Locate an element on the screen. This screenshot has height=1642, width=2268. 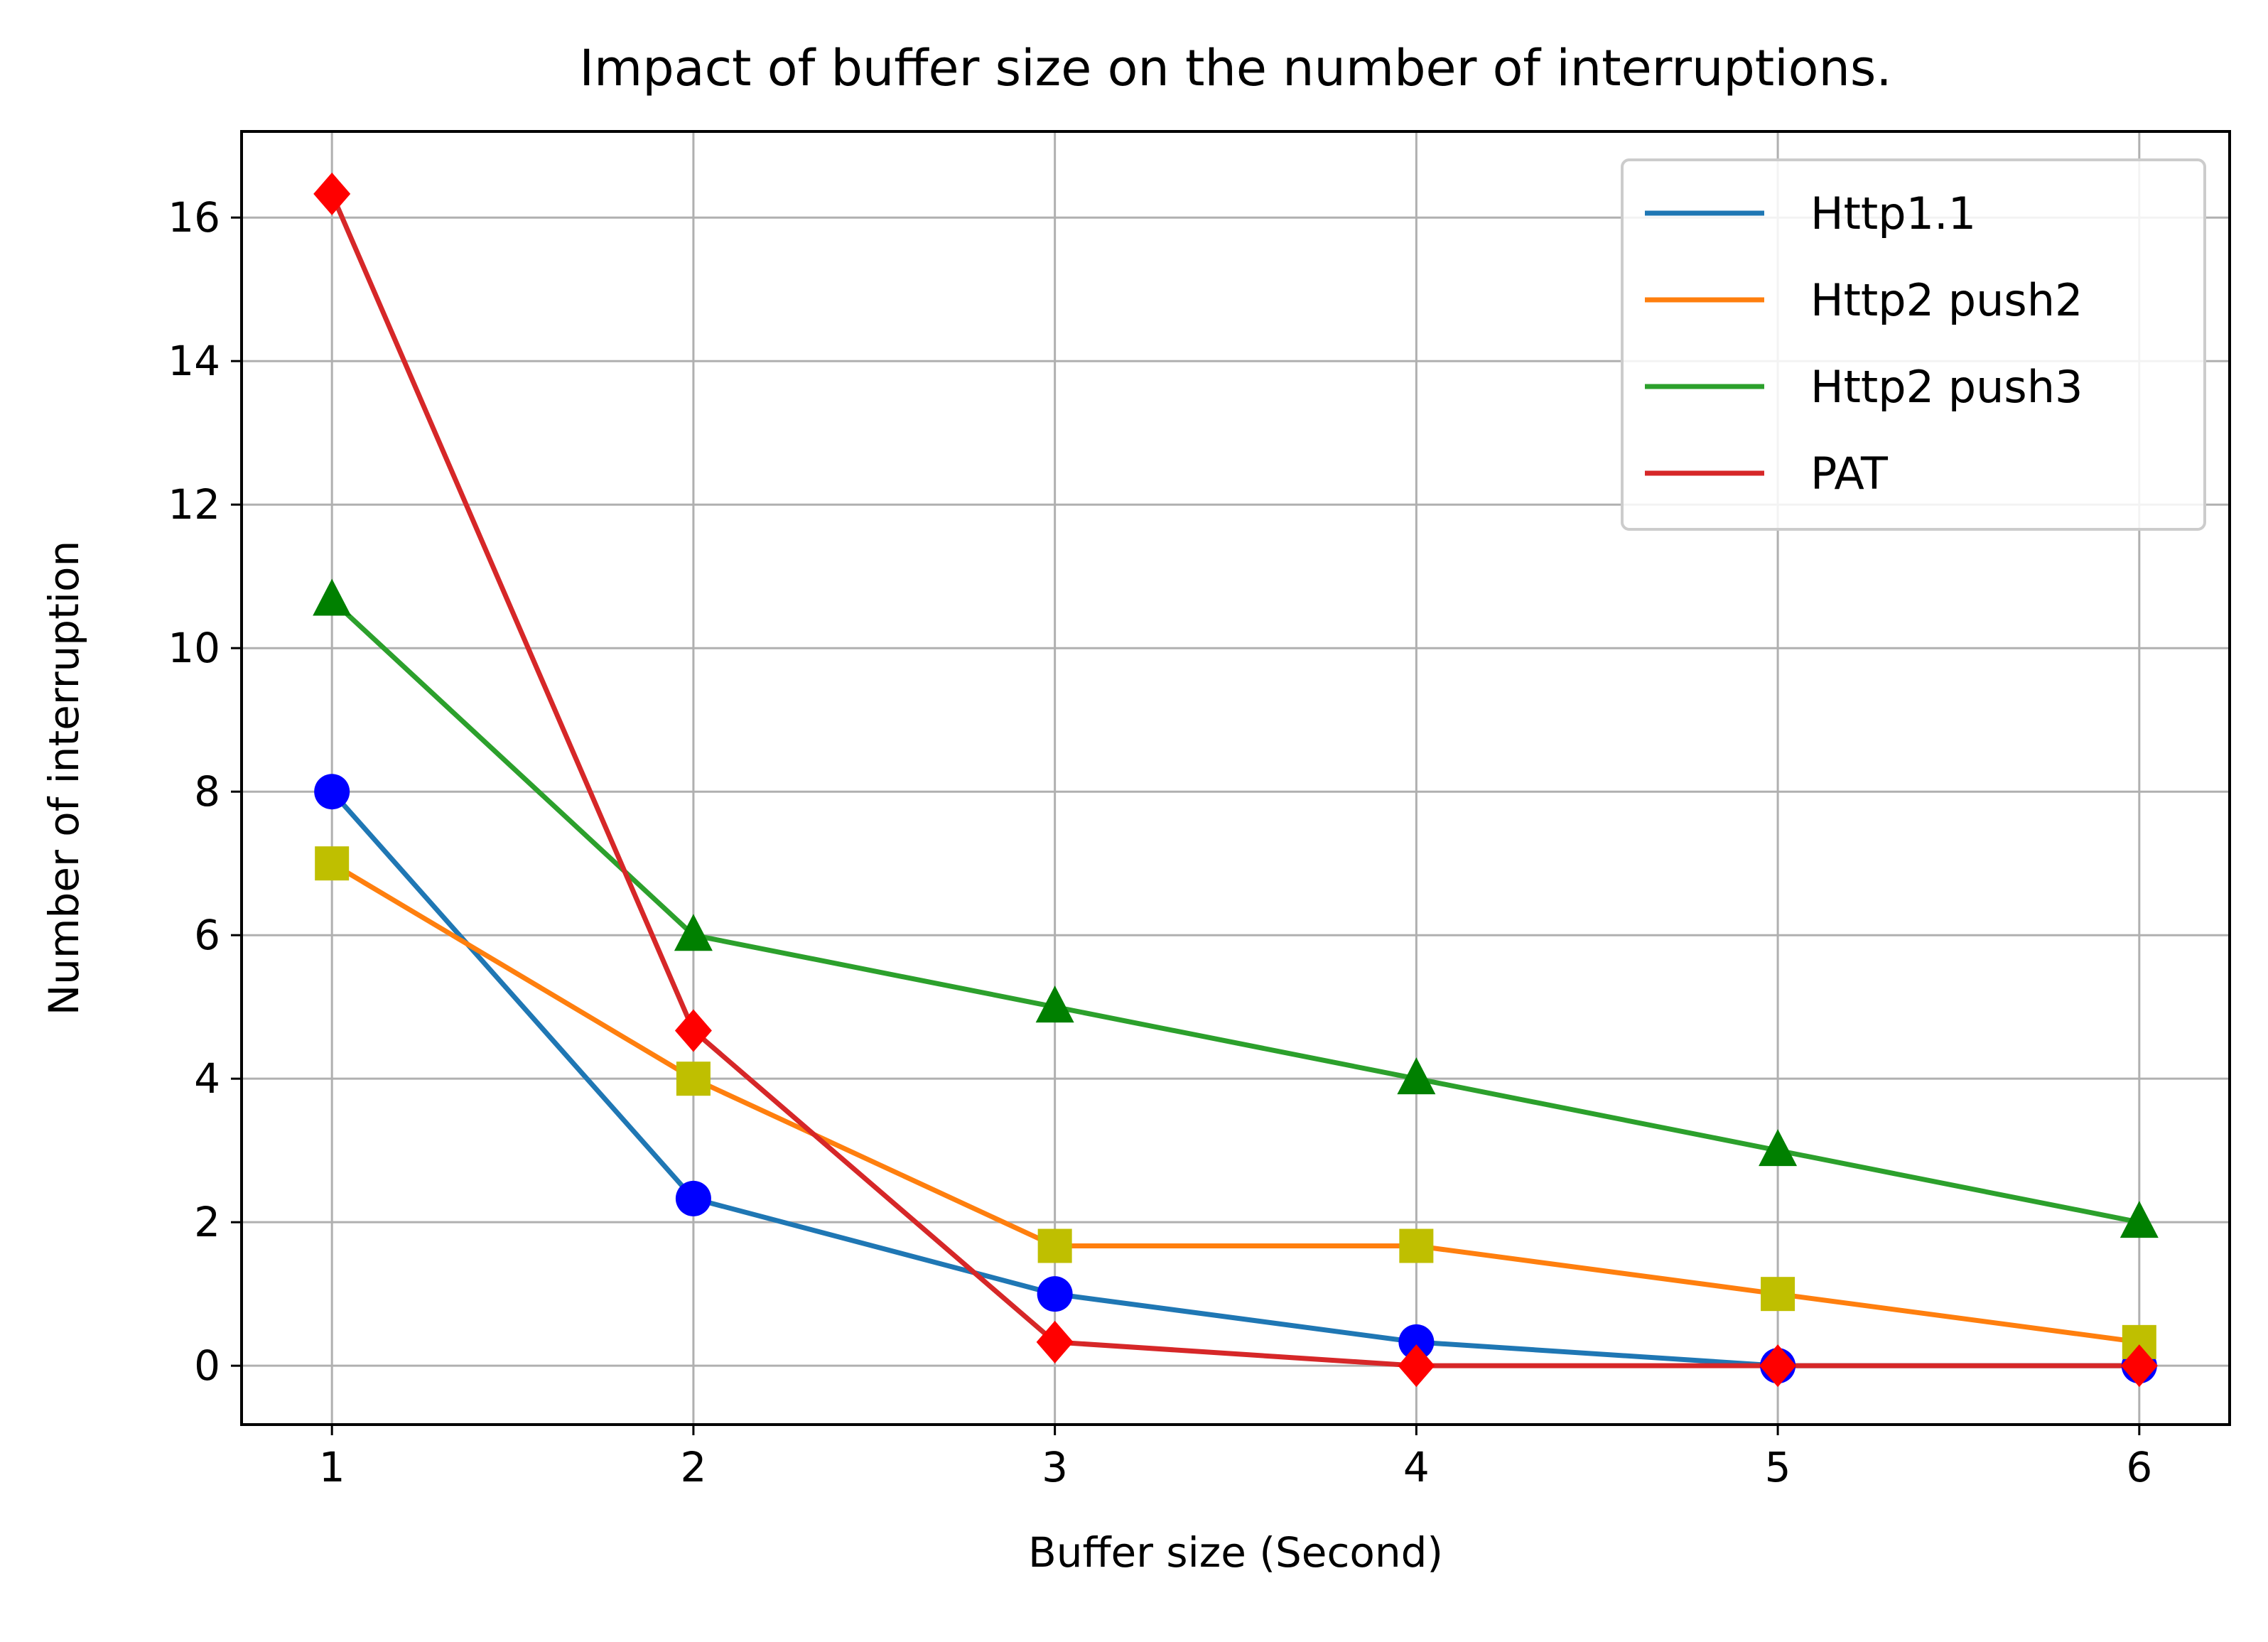
y-axis-label: Number of interruption is located at coordinates (64, 778).